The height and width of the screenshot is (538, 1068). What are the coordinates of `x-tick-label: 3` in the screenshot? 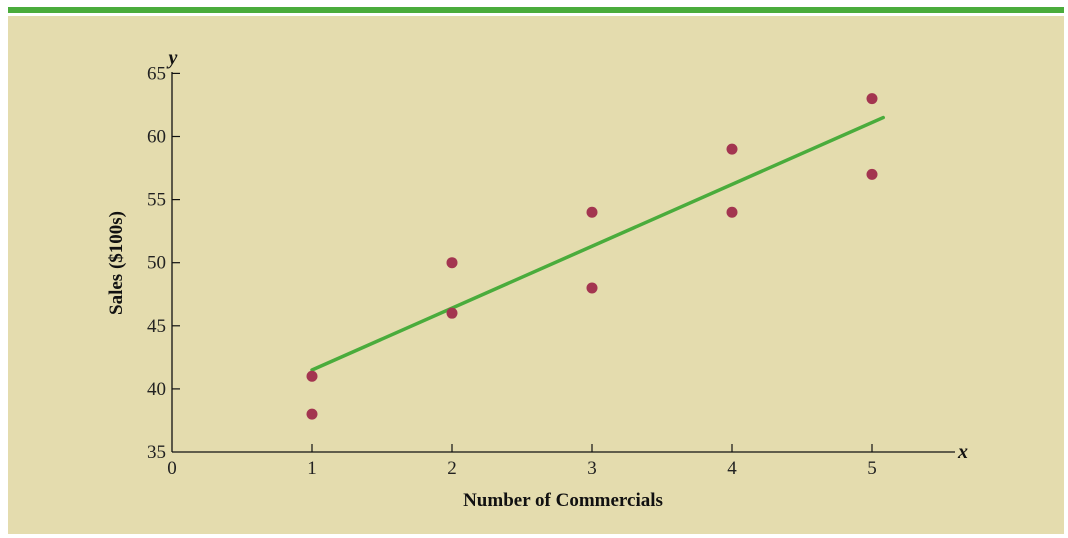 It's located at (592, 468).